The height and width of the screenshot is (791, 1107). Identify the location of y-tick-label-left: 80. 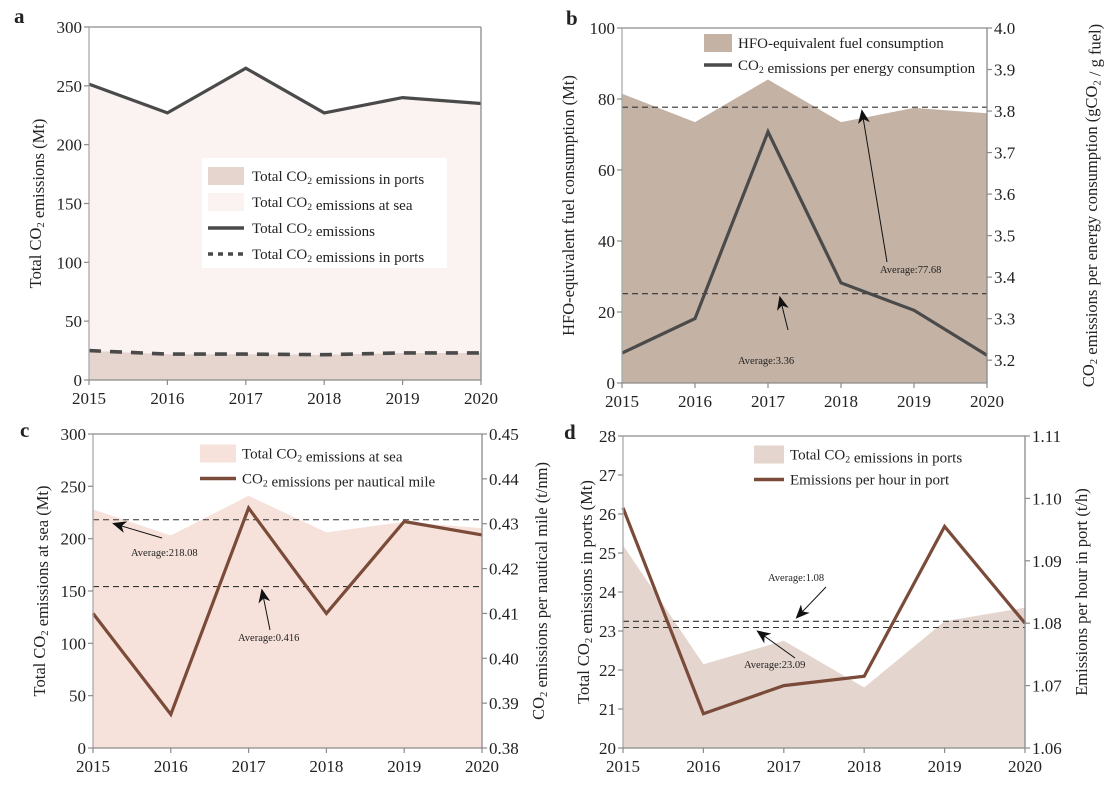
(606, 99).